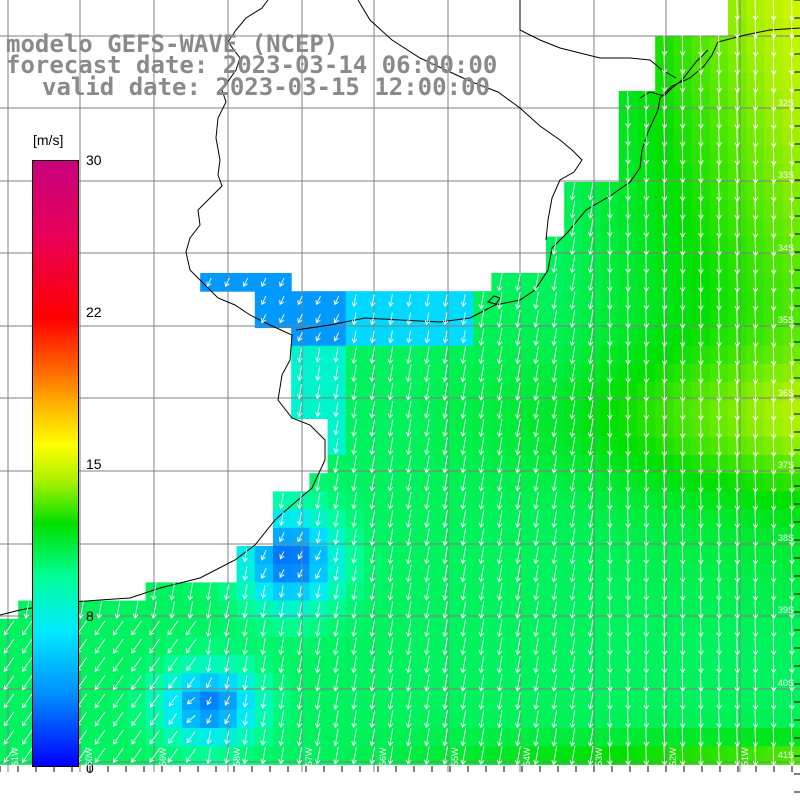  What do you see at coordinates (785, 175) in the screenshot?
I see `lat-label: 33S` at bounding box center [785, 175].